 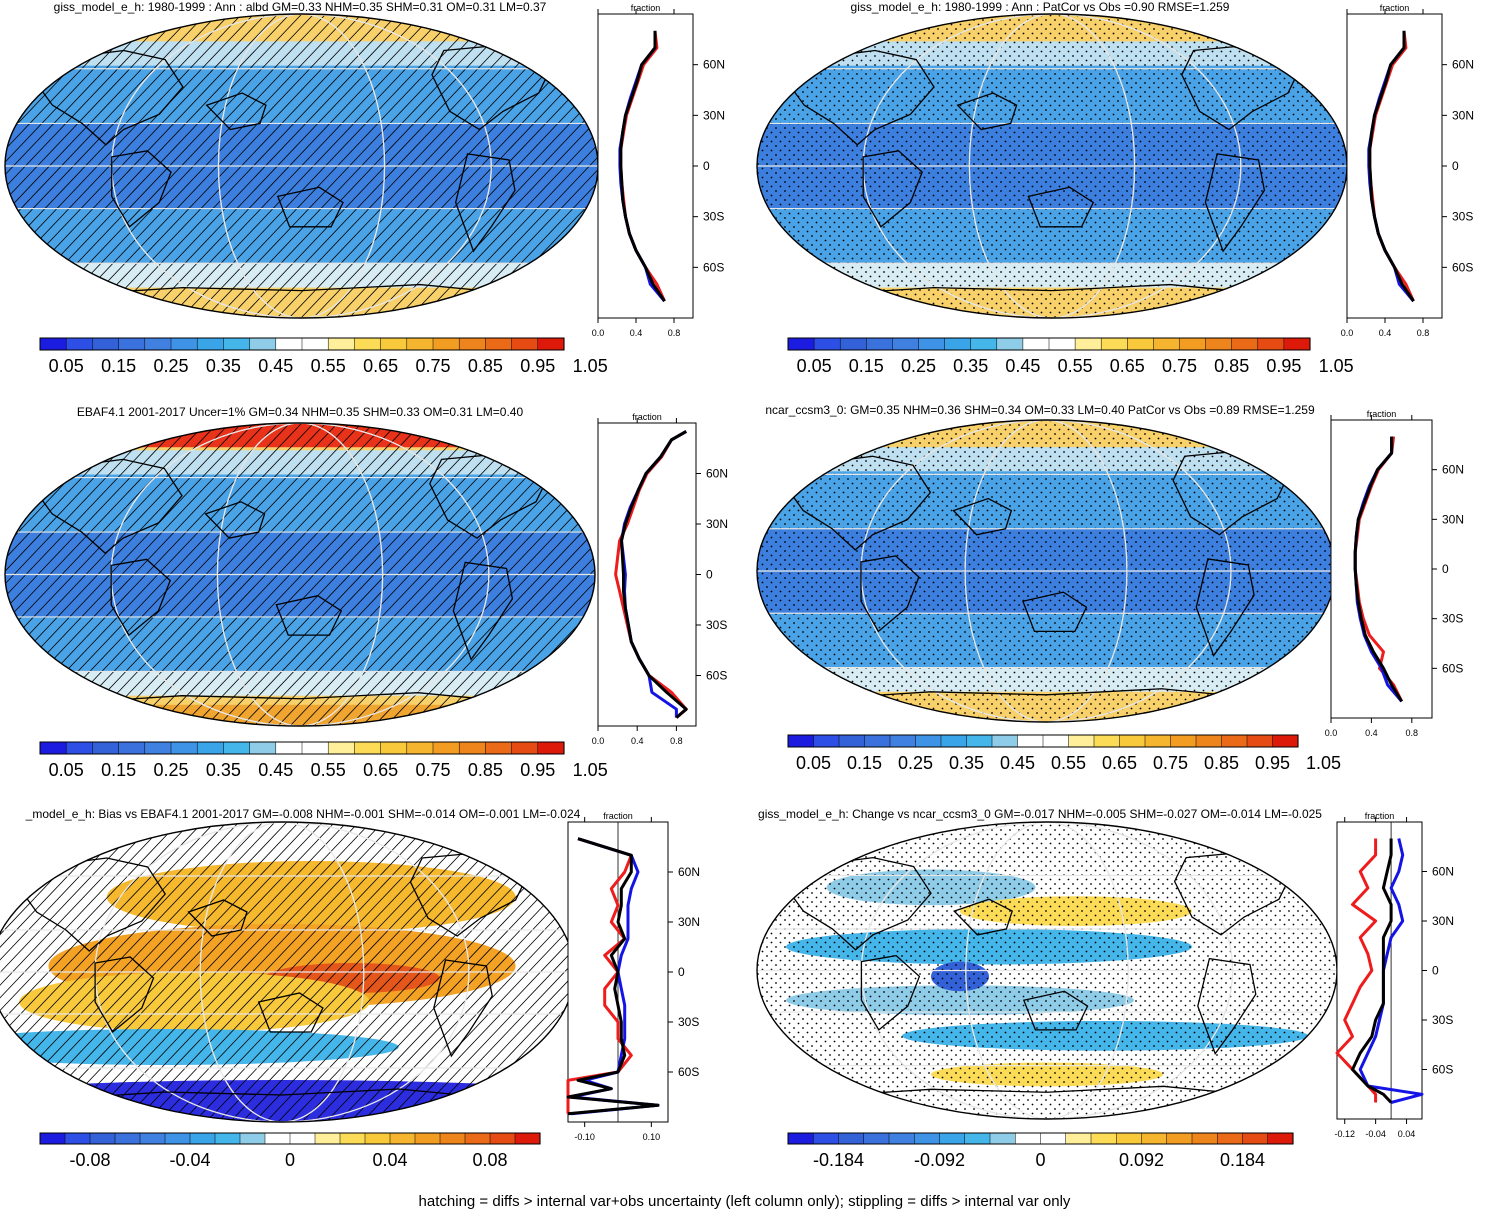 What do you see at coordinates (717, 474) in the screenshot?
I see `profile-ytick-label: 60N` at bounding box center [717, 474].